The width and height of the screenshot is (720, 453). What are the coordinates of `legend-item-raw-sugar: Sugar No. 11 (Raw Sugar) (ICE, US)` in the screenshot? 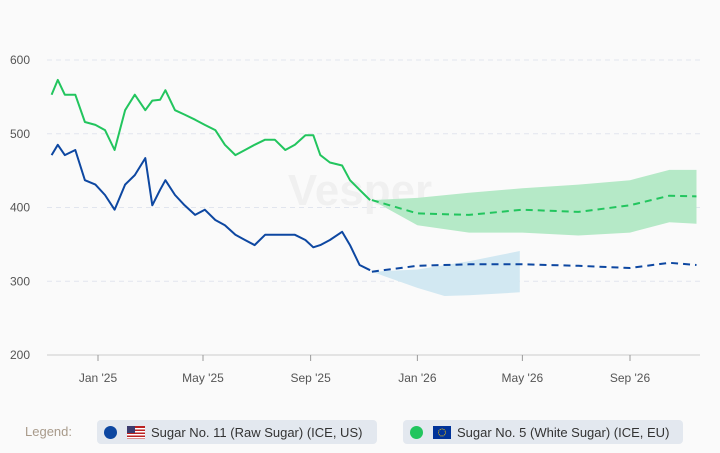 It's located at (237, 432).